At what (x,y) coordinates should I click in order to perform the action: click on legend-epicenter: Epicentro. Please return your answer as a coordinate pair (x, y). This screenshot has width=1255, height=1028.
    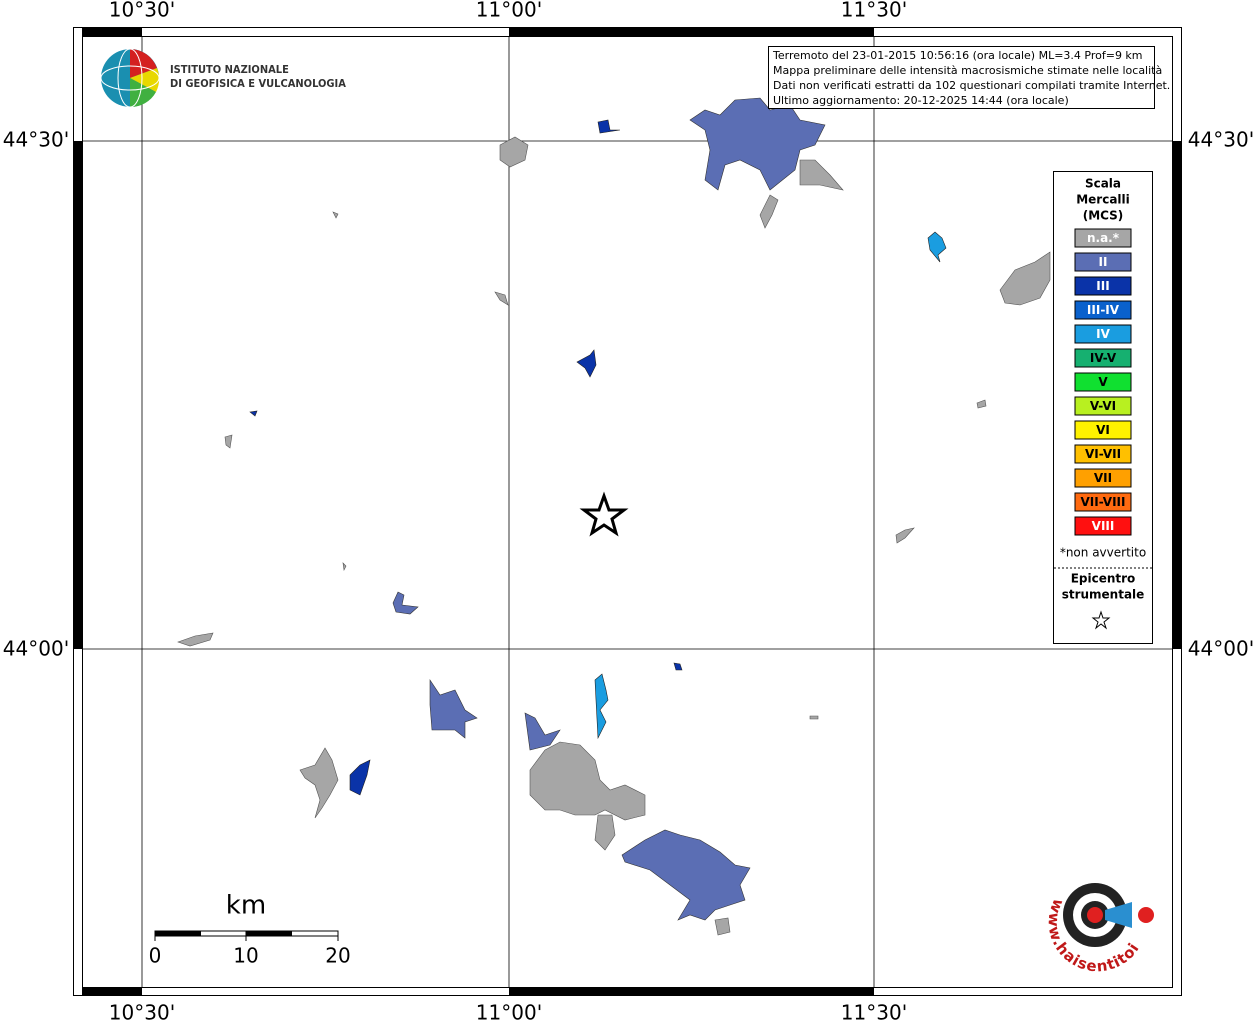
    Looking at the image, I should click on (1103, 579).